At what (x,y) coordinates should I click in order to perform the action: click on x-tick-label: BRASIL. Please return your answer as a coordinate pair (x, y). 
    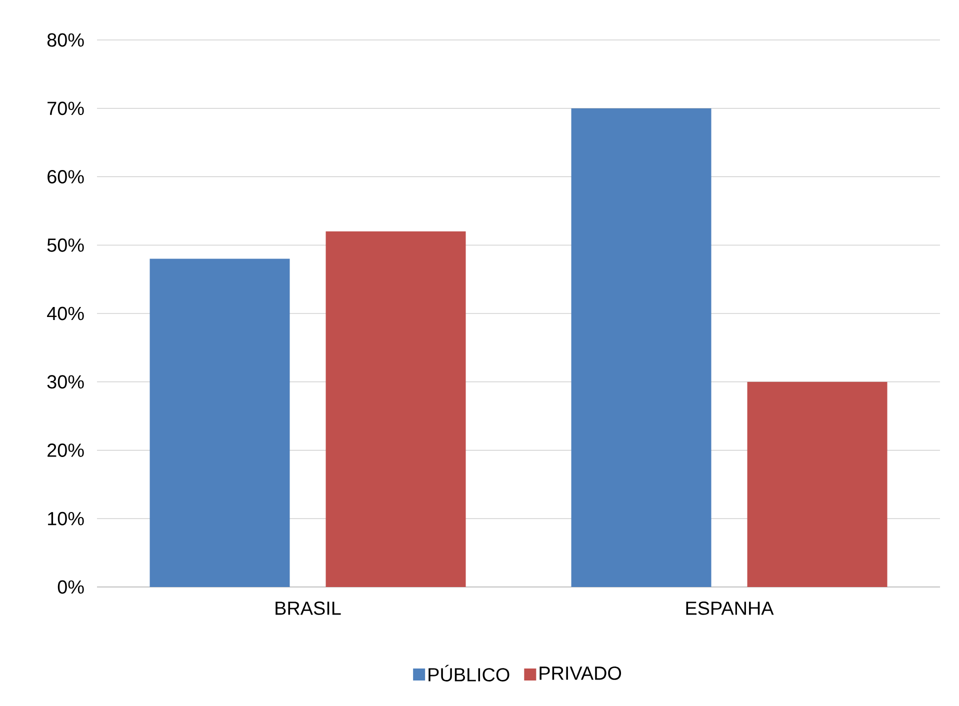
    Looking at the image, I should click on (308, 608).